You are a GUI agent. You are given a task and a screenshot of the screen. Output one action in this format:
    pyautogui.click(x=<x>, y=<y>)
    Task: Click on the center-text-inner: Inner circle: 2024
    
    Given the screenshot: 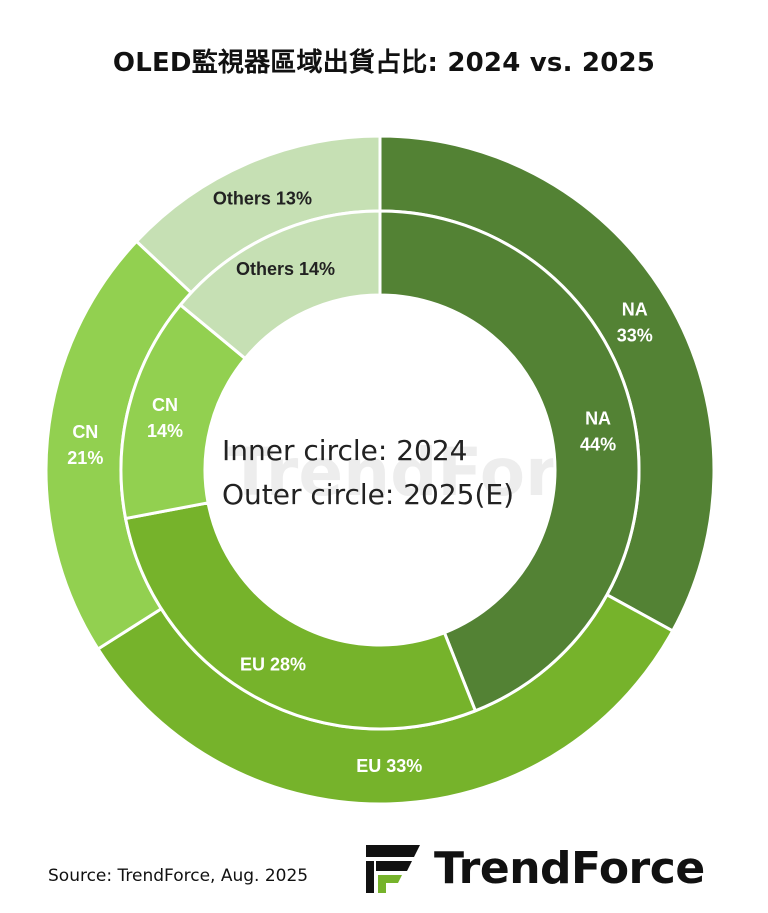 What is the action you would take?
    pyautogui.click(x=344, y=450)
    